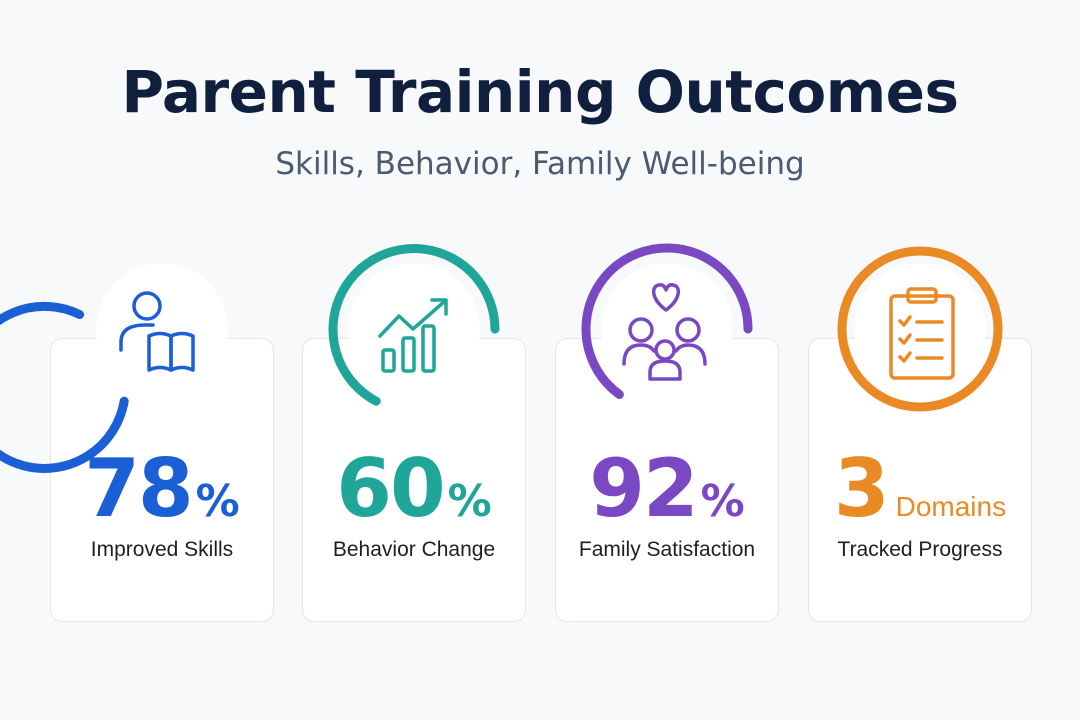 The height and width of the screenshot is (720, 1080). I want to click on stat-number: 92, so click(643, 488).